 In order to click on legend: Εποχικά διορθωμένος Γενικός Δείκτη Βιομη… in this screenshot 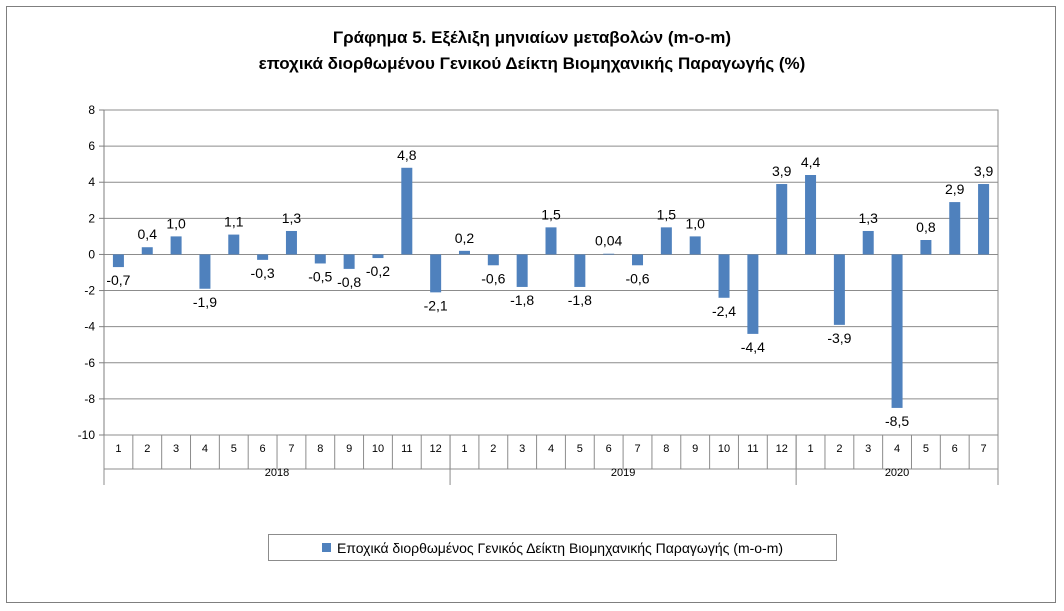, I will do `click(552, 547)`.